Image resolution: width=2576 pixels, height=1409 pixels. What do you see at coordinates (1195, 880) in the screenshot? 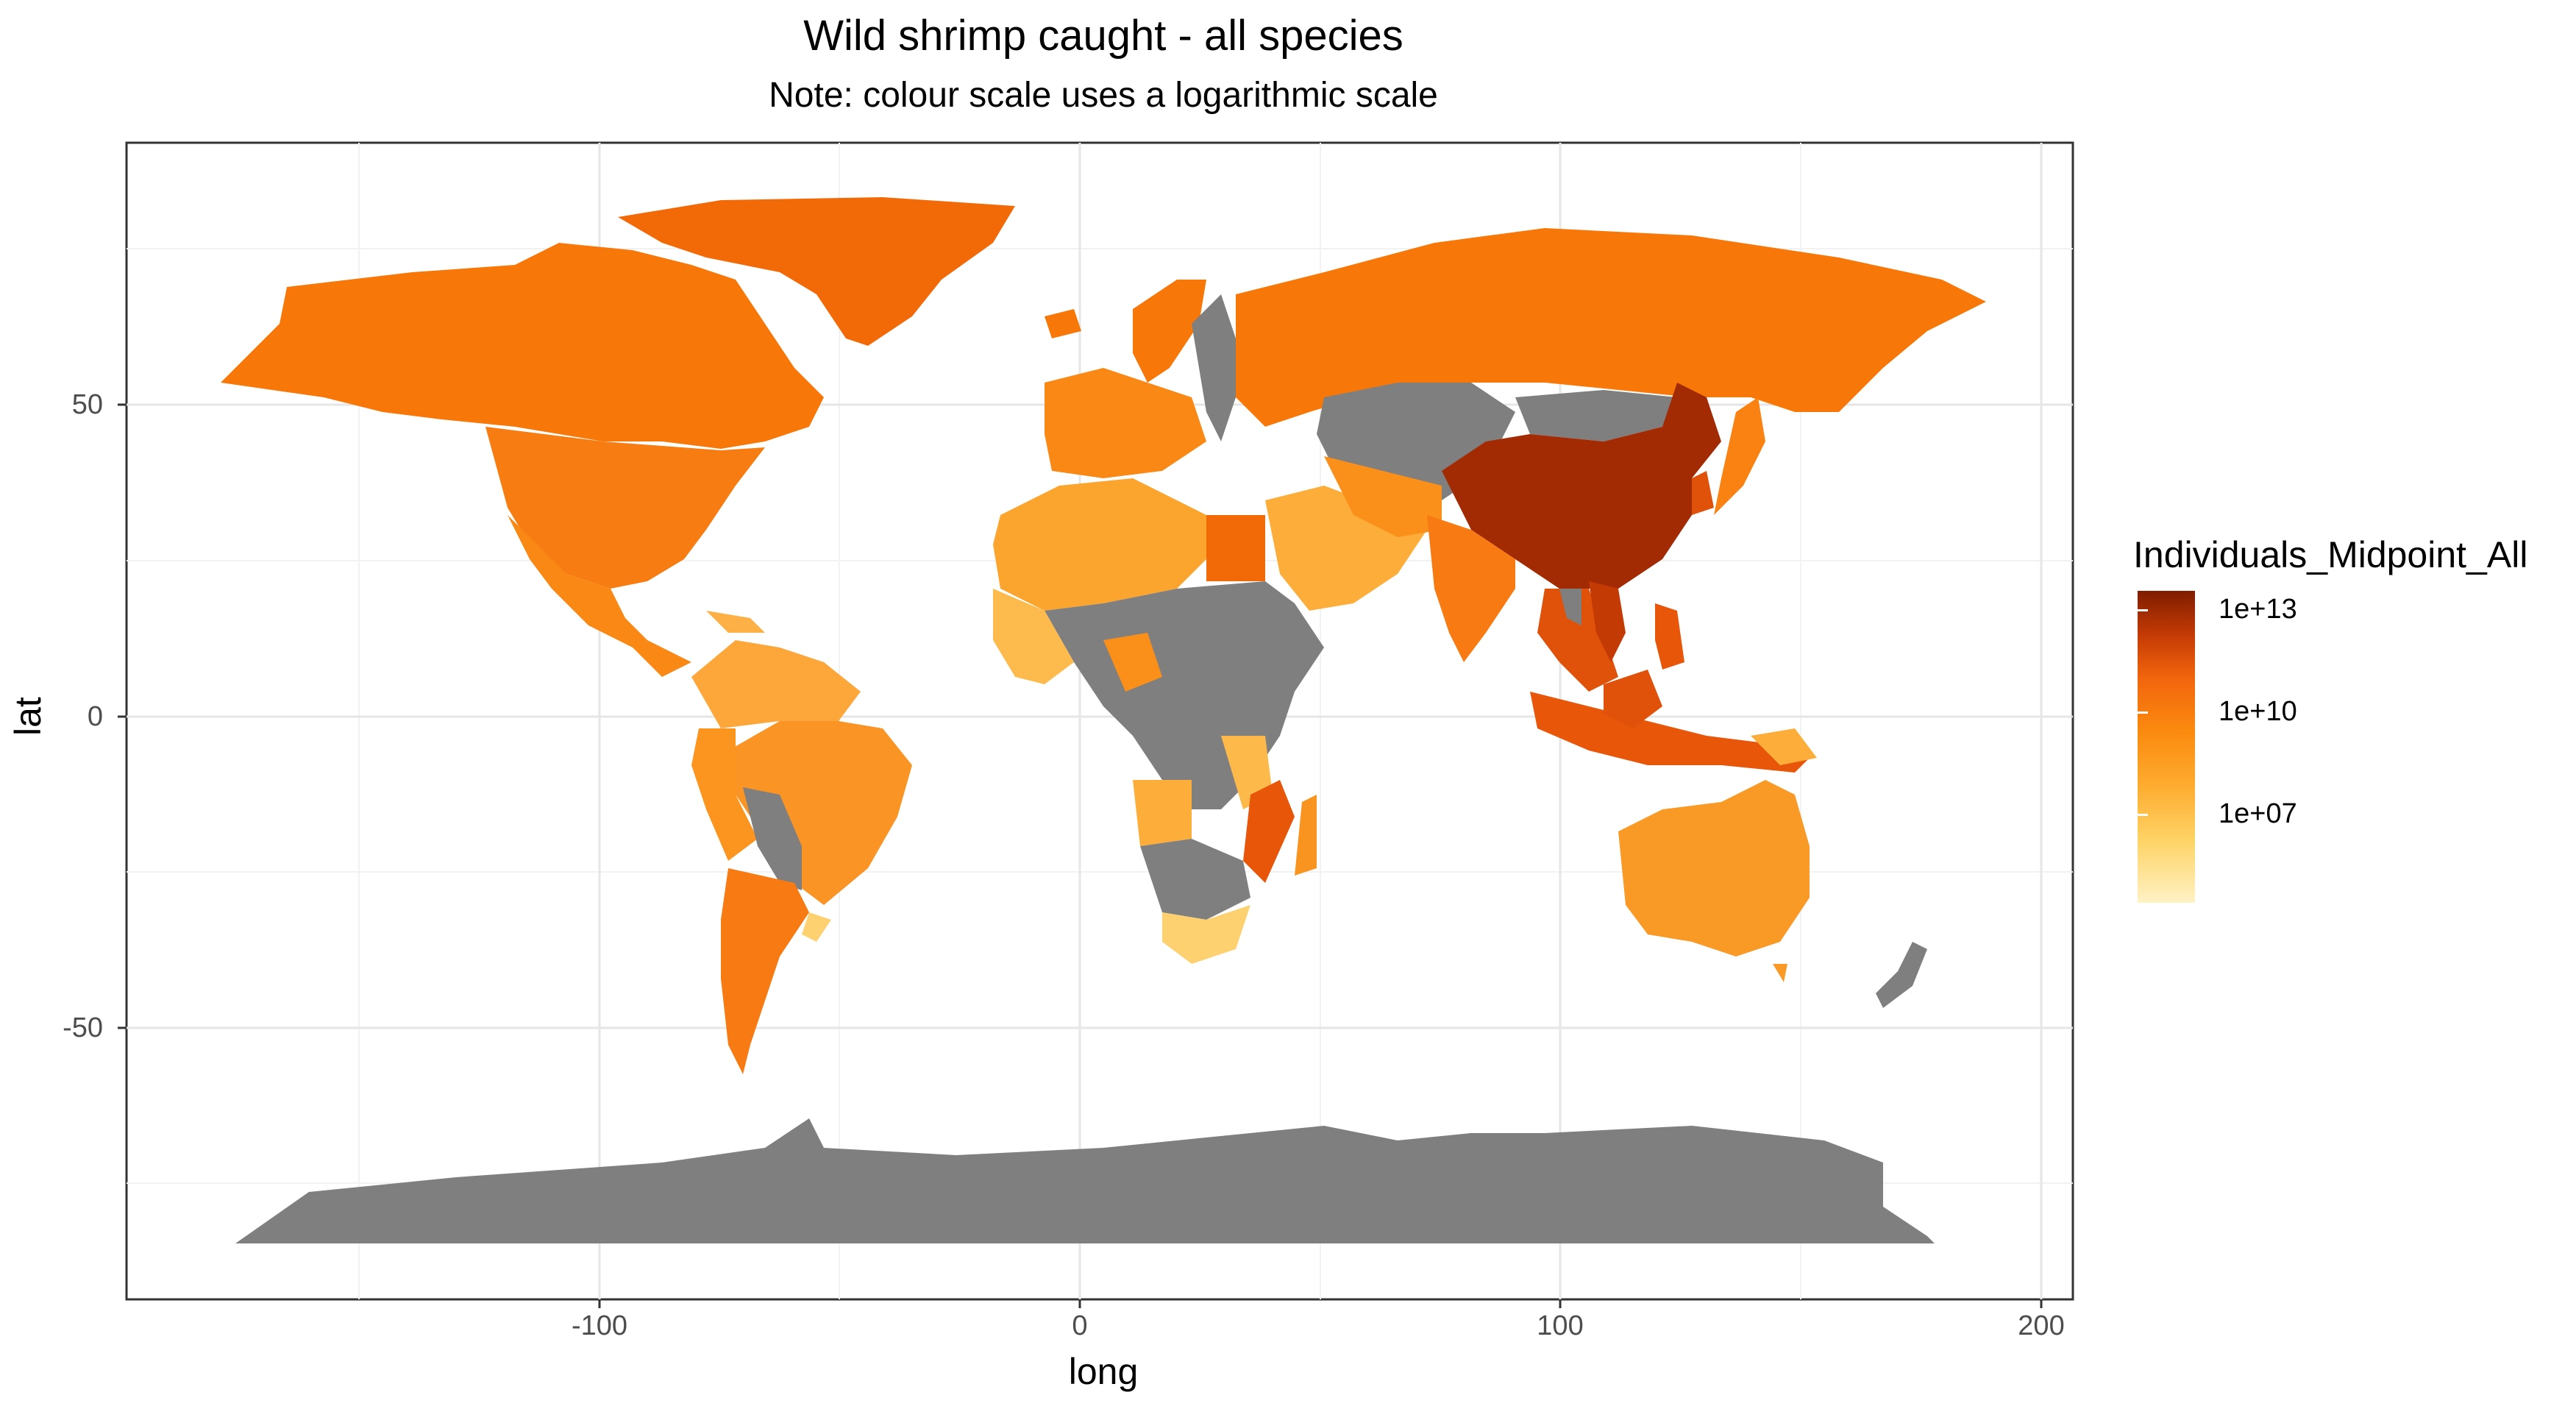
I see `region-southern-africa` at bounding box center [1195, 880].